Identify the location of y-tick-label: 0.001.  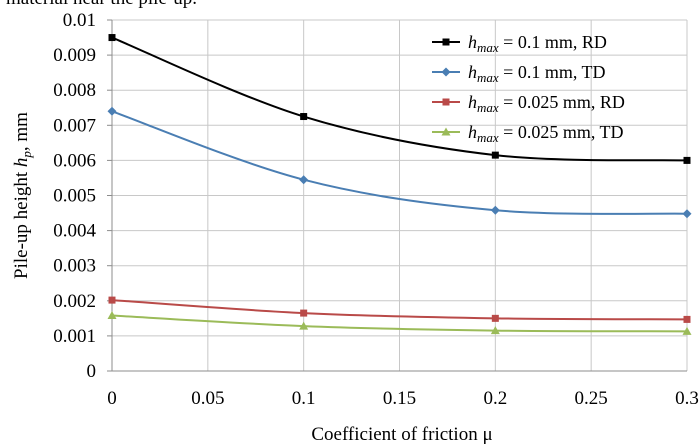
(74, 336).